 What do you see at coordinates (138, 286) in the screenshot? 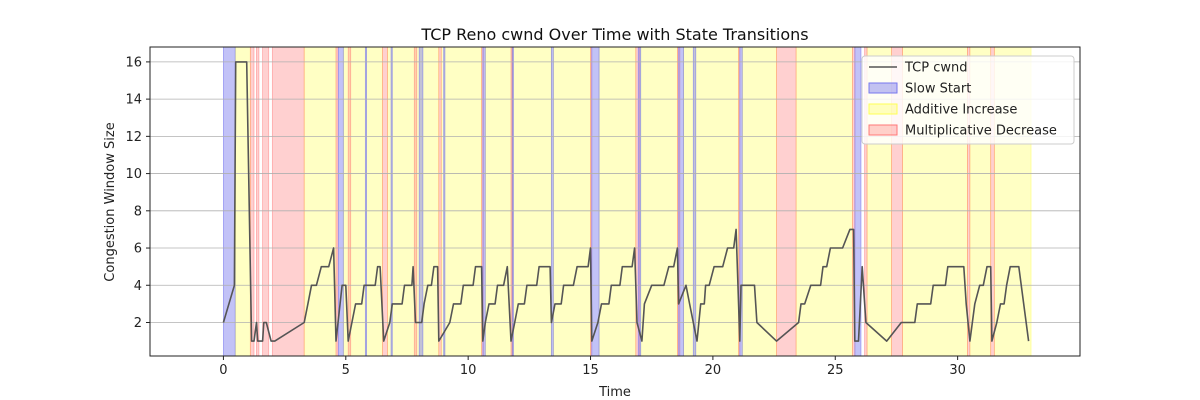
I see `y-tick-label: 4` at bounding box center [138, 286].